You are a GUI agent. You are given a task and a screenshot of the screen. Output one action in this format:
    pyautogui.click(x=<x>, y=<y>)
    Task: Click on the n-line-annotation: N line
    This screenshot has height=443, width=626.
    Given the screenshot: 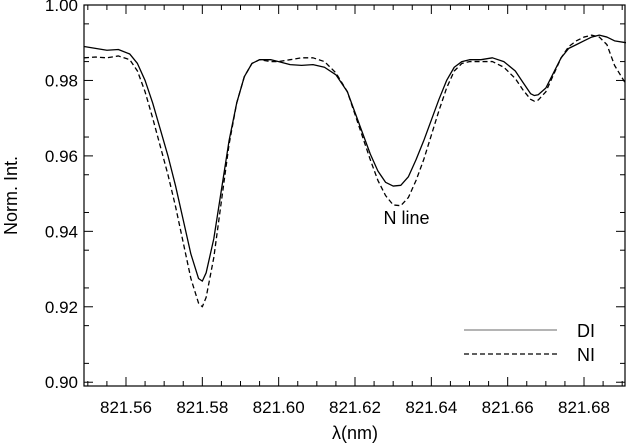 What is the action you would take?
    pyautogui.click(x=407, y=218)
    